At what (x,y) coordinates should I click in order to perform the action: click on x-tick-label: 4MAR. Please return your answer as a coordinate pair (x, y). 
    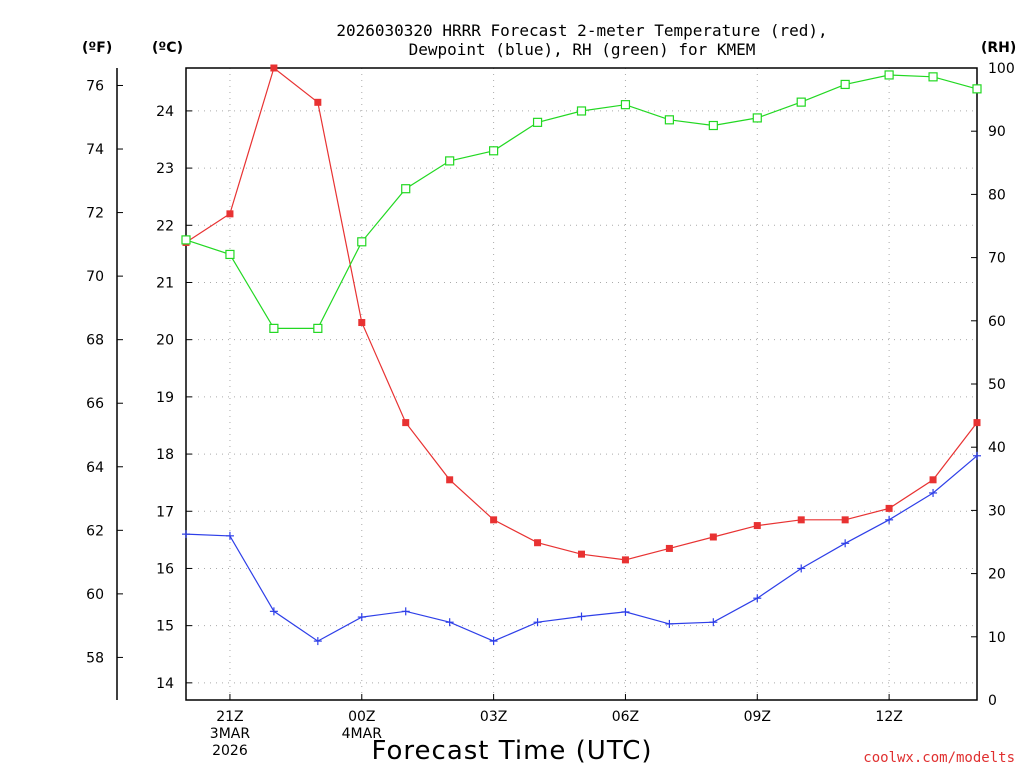
    Looking at the image, I should click on (362, 734).